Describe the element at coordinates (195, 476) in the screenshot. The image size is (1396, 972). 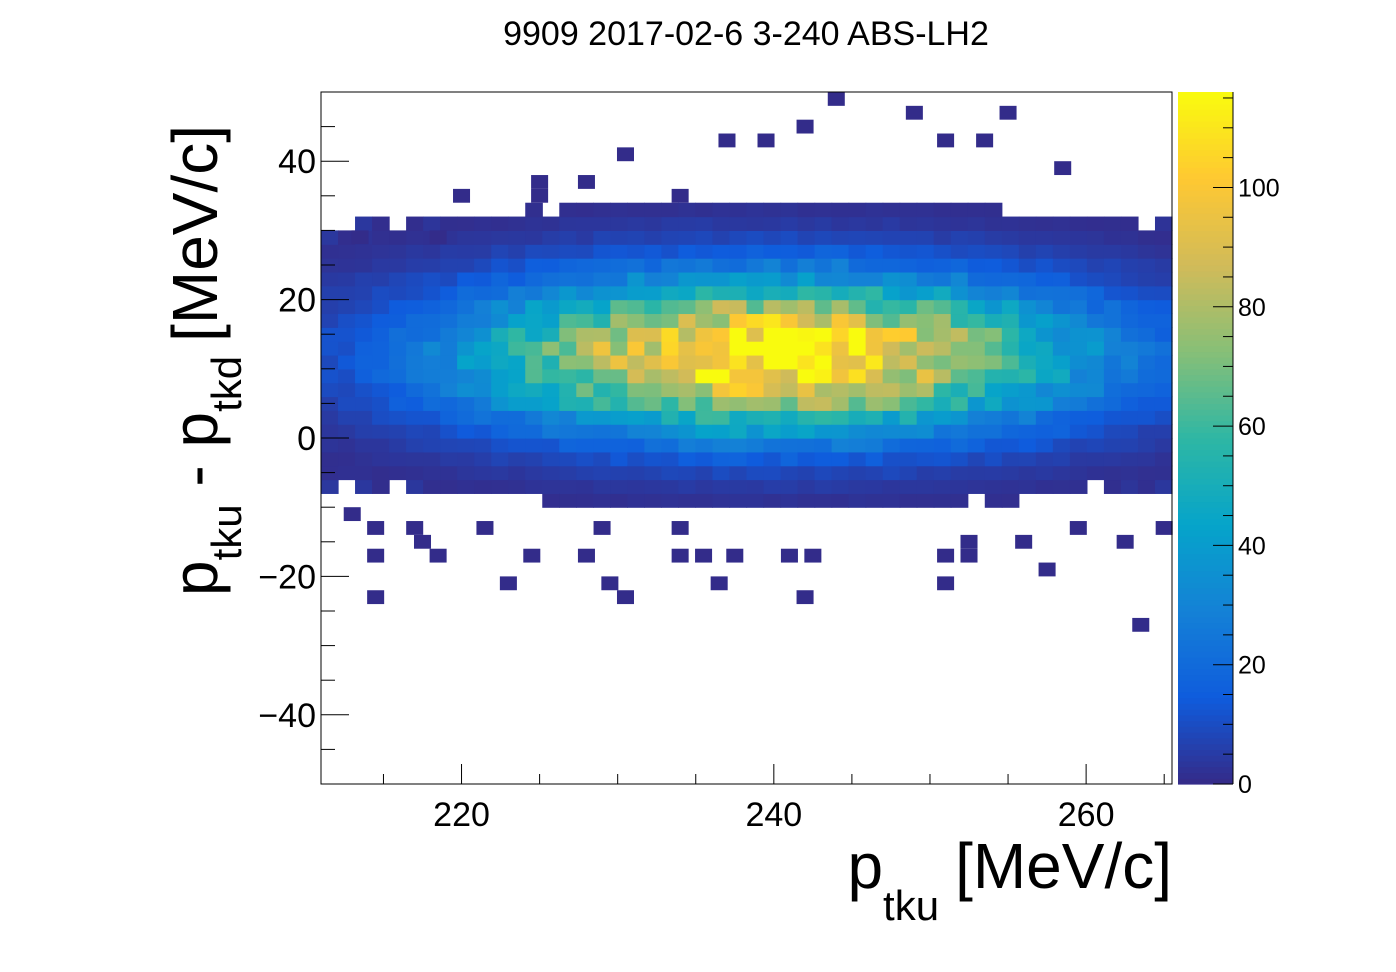
I see `y-axis-title-minus: -` at that location.